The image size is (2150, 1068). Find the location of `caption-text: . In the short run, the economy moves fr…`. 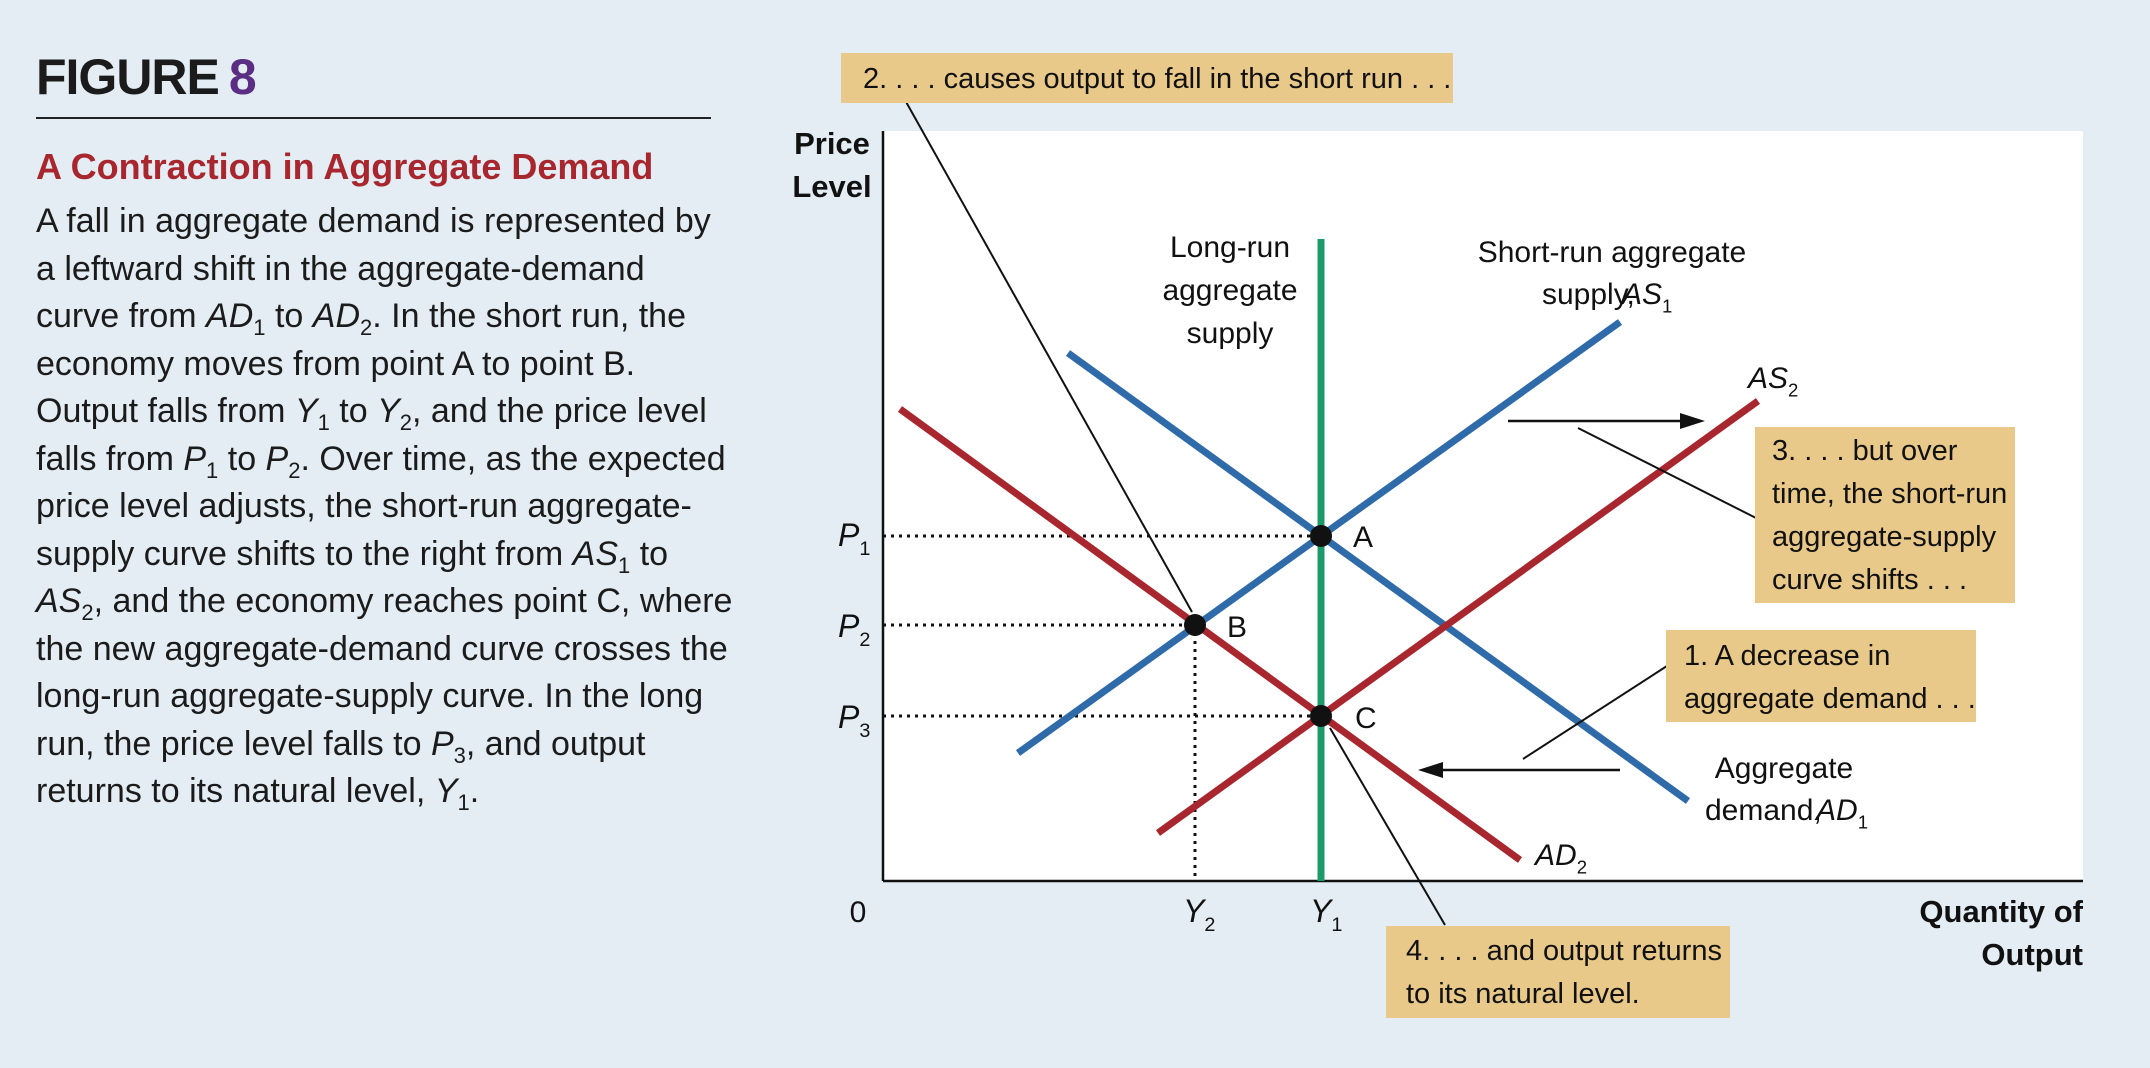

caption-text: . In the short run, the economy moves fr… is located at coordinates (361, 363).